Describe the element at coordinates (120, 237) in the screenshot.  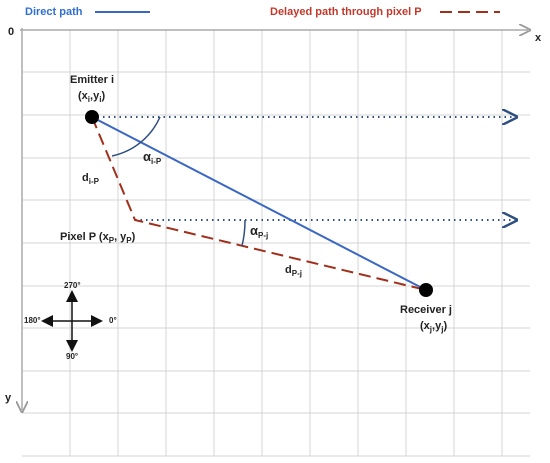
I see `text-part: , y` at that location.